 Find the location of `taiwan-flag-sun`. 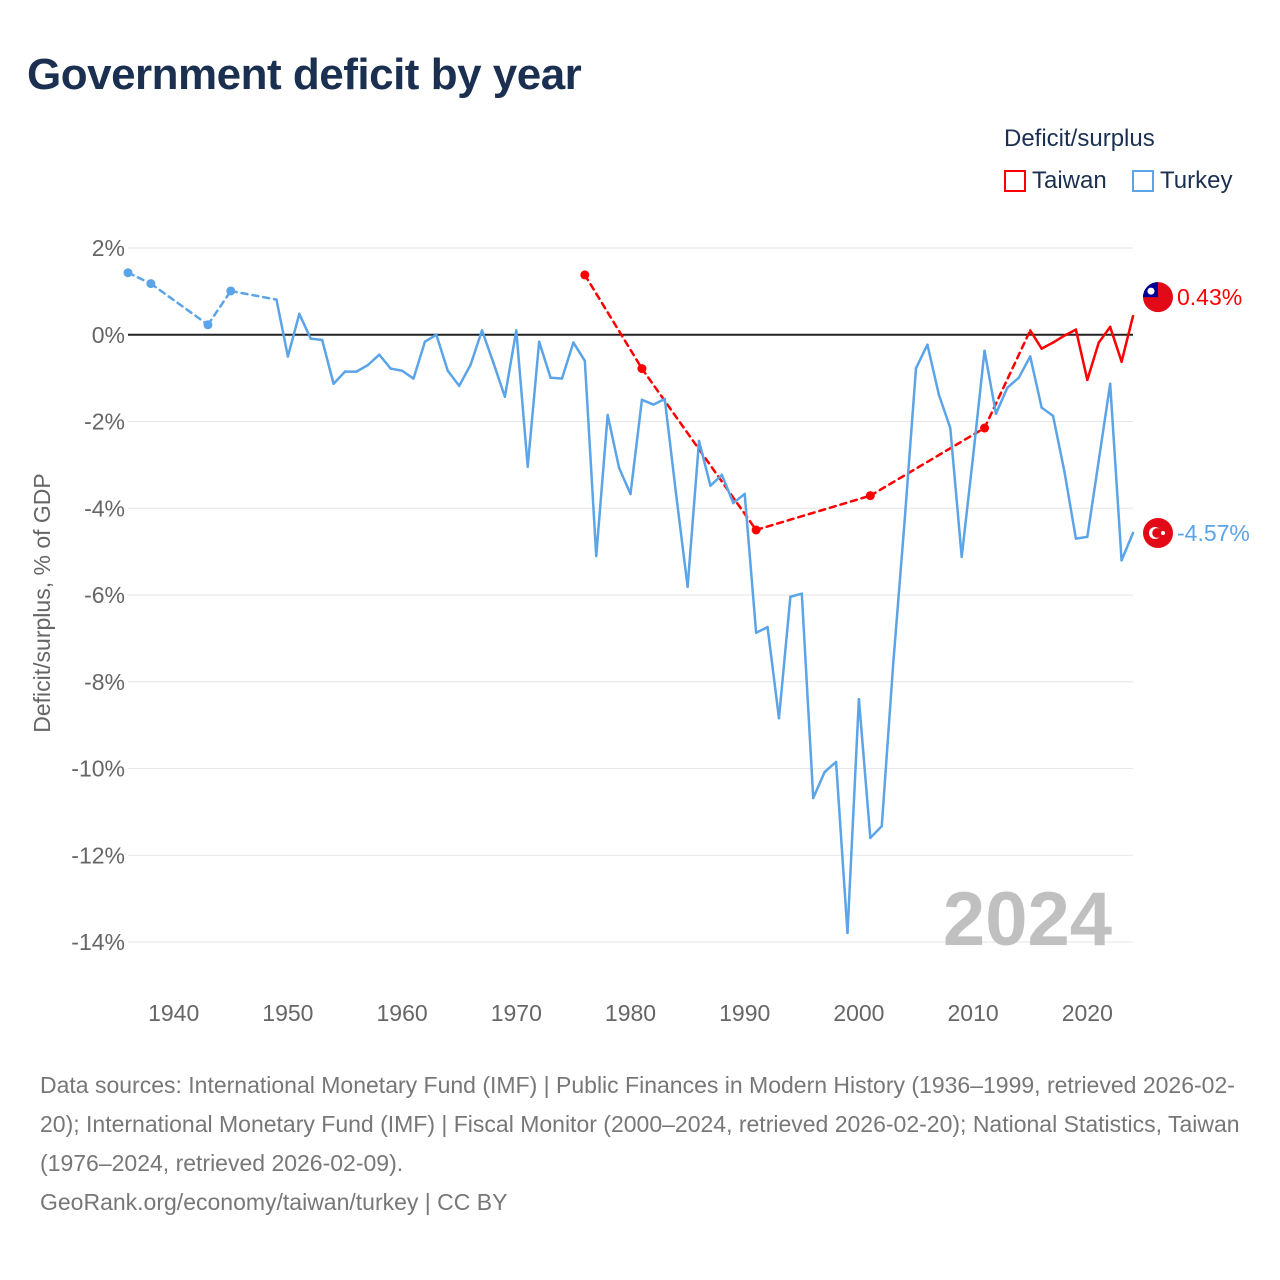

taiwan-flag-sun is located at coordinates (1151, 291).